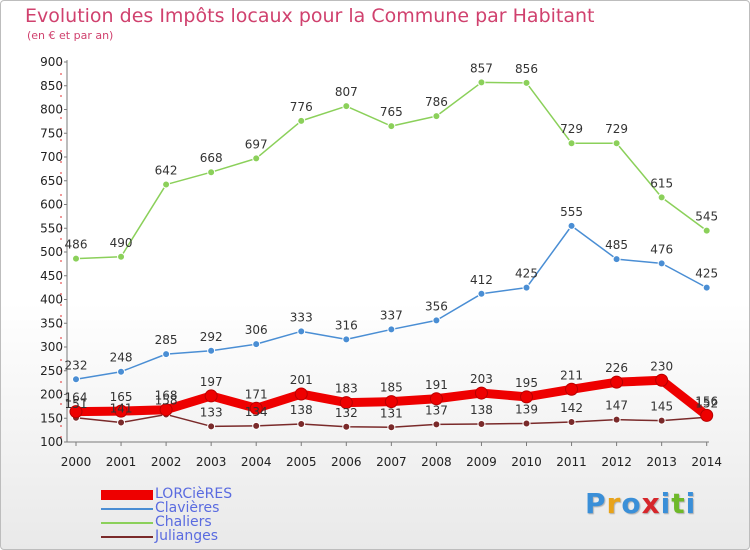  What do you see at coordinates (346, 413) in the screenshot?
I see `data-label-julianges: 132` at bounding box center [346, 413].